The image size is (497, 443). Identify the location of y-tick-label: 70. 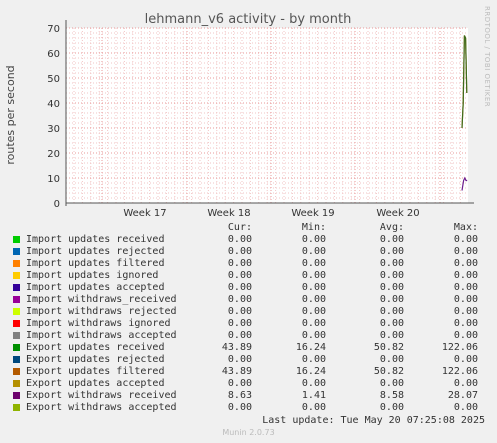
(53, 29).